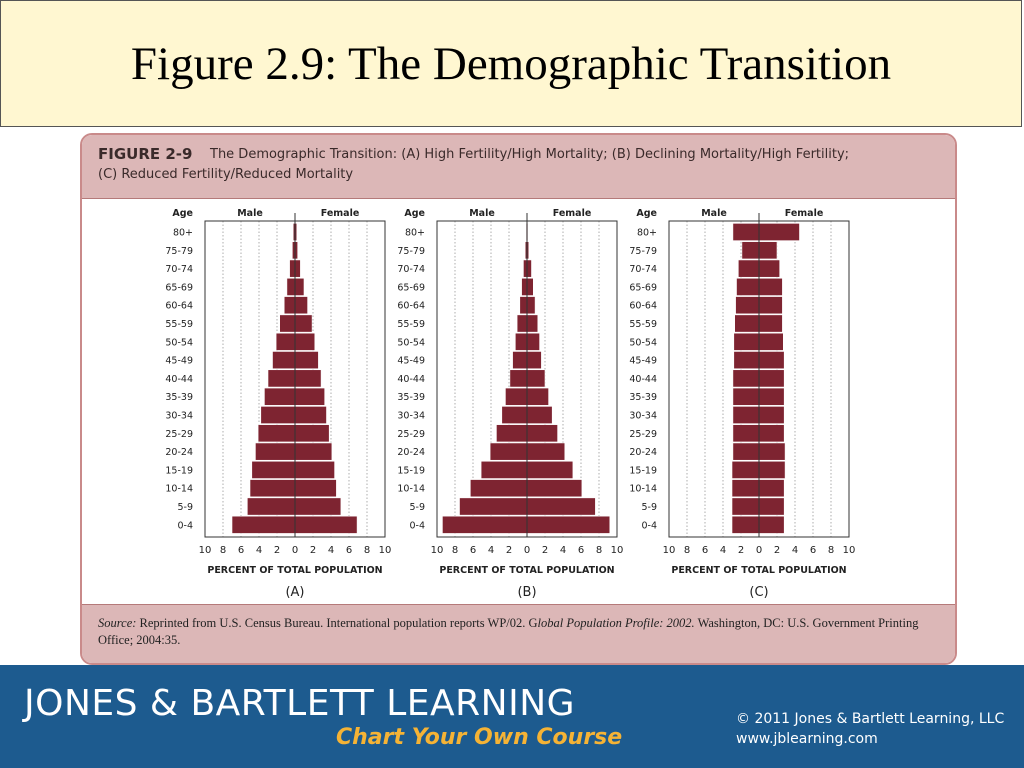  What do you see at coordinates (250, 213) in the screenshot?
I see `male-header: Male` at bounding box center [250, 213].